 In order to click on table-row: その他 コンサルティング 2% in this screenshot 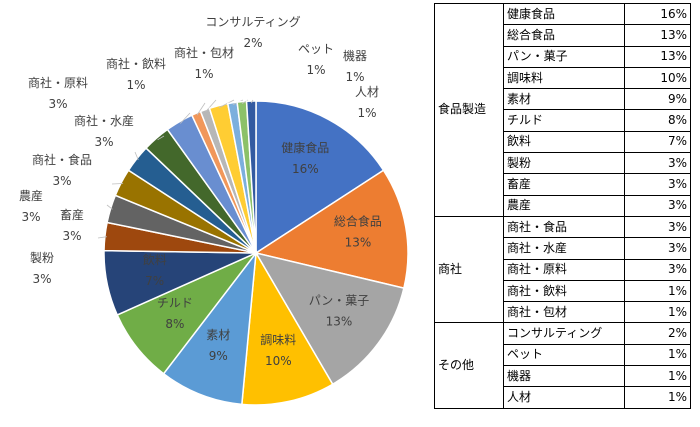, I will do `click(562, 365)`.